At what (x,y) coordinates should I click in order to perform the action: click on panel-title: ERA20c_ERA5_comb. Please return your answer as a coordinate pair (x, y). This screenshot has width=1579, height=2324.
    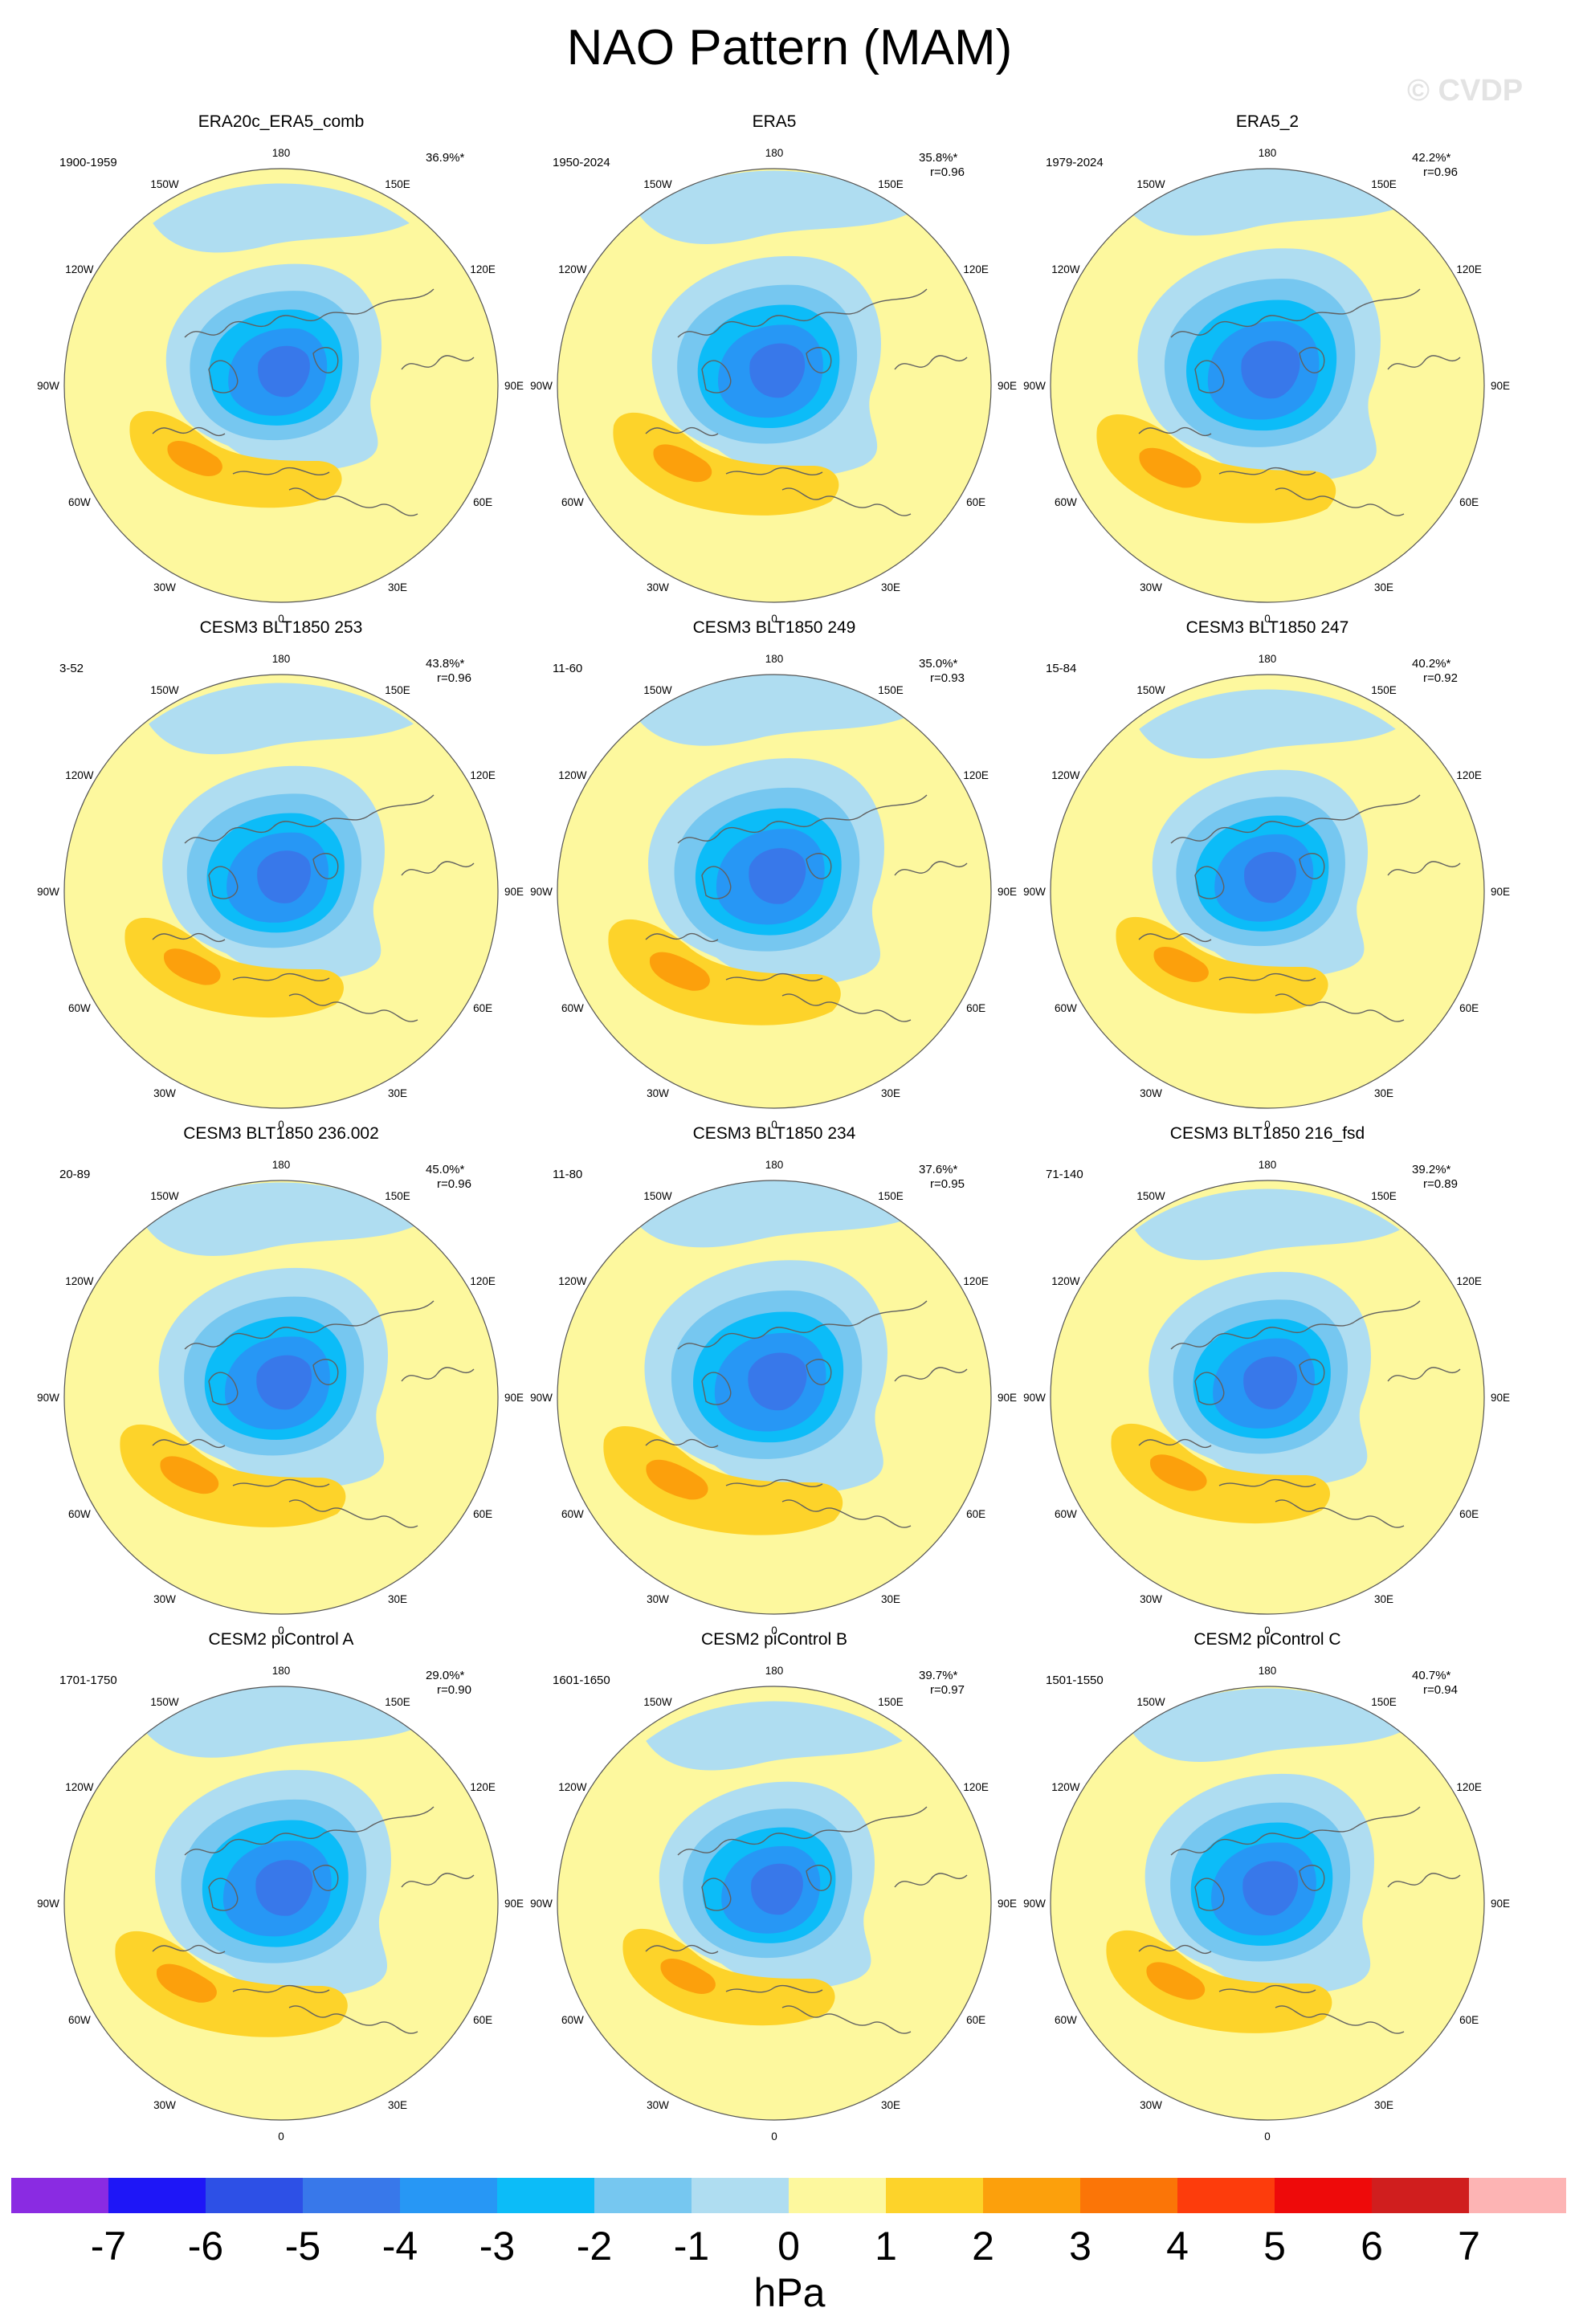
    Looking at the image, I should click on (281, 122).